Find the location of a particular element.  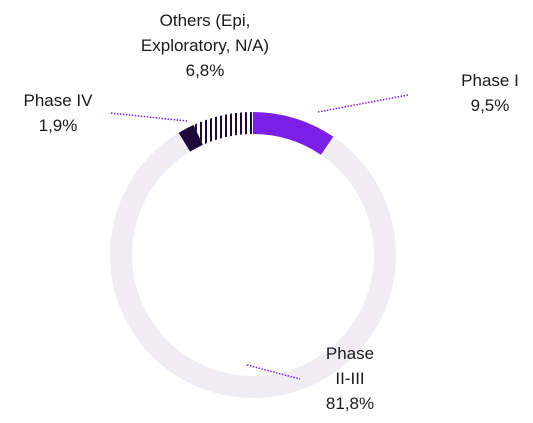

value-label: 6,8% is located at coordinates (205, 70).